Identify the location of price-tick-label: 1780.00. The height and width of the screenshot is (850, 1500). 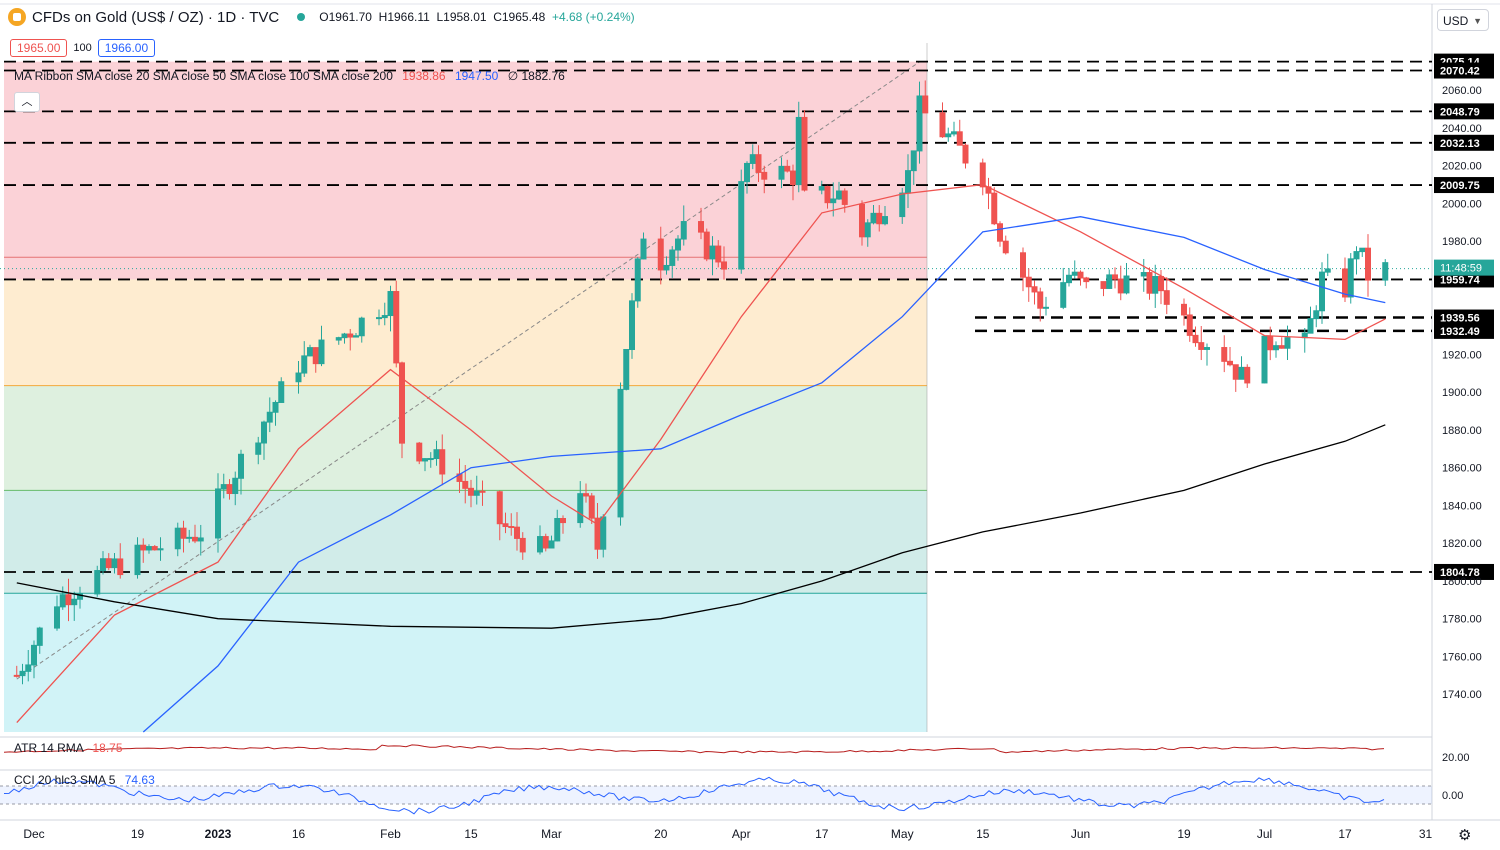
(1462, 620).